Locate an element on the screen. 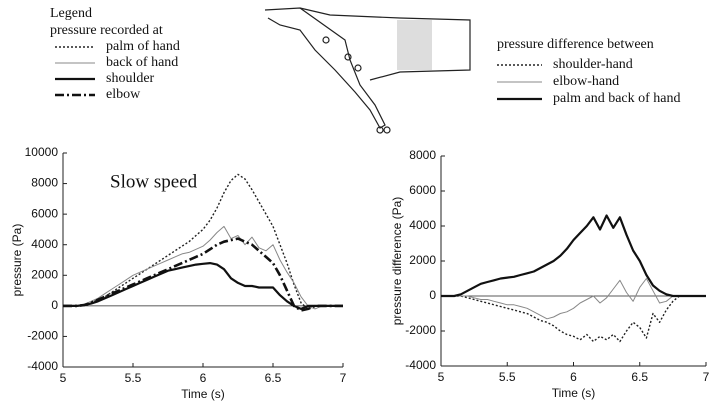 This screenshot has width=712, height=405. legend-label: elbow-hand is located at coordinates (586, 81).